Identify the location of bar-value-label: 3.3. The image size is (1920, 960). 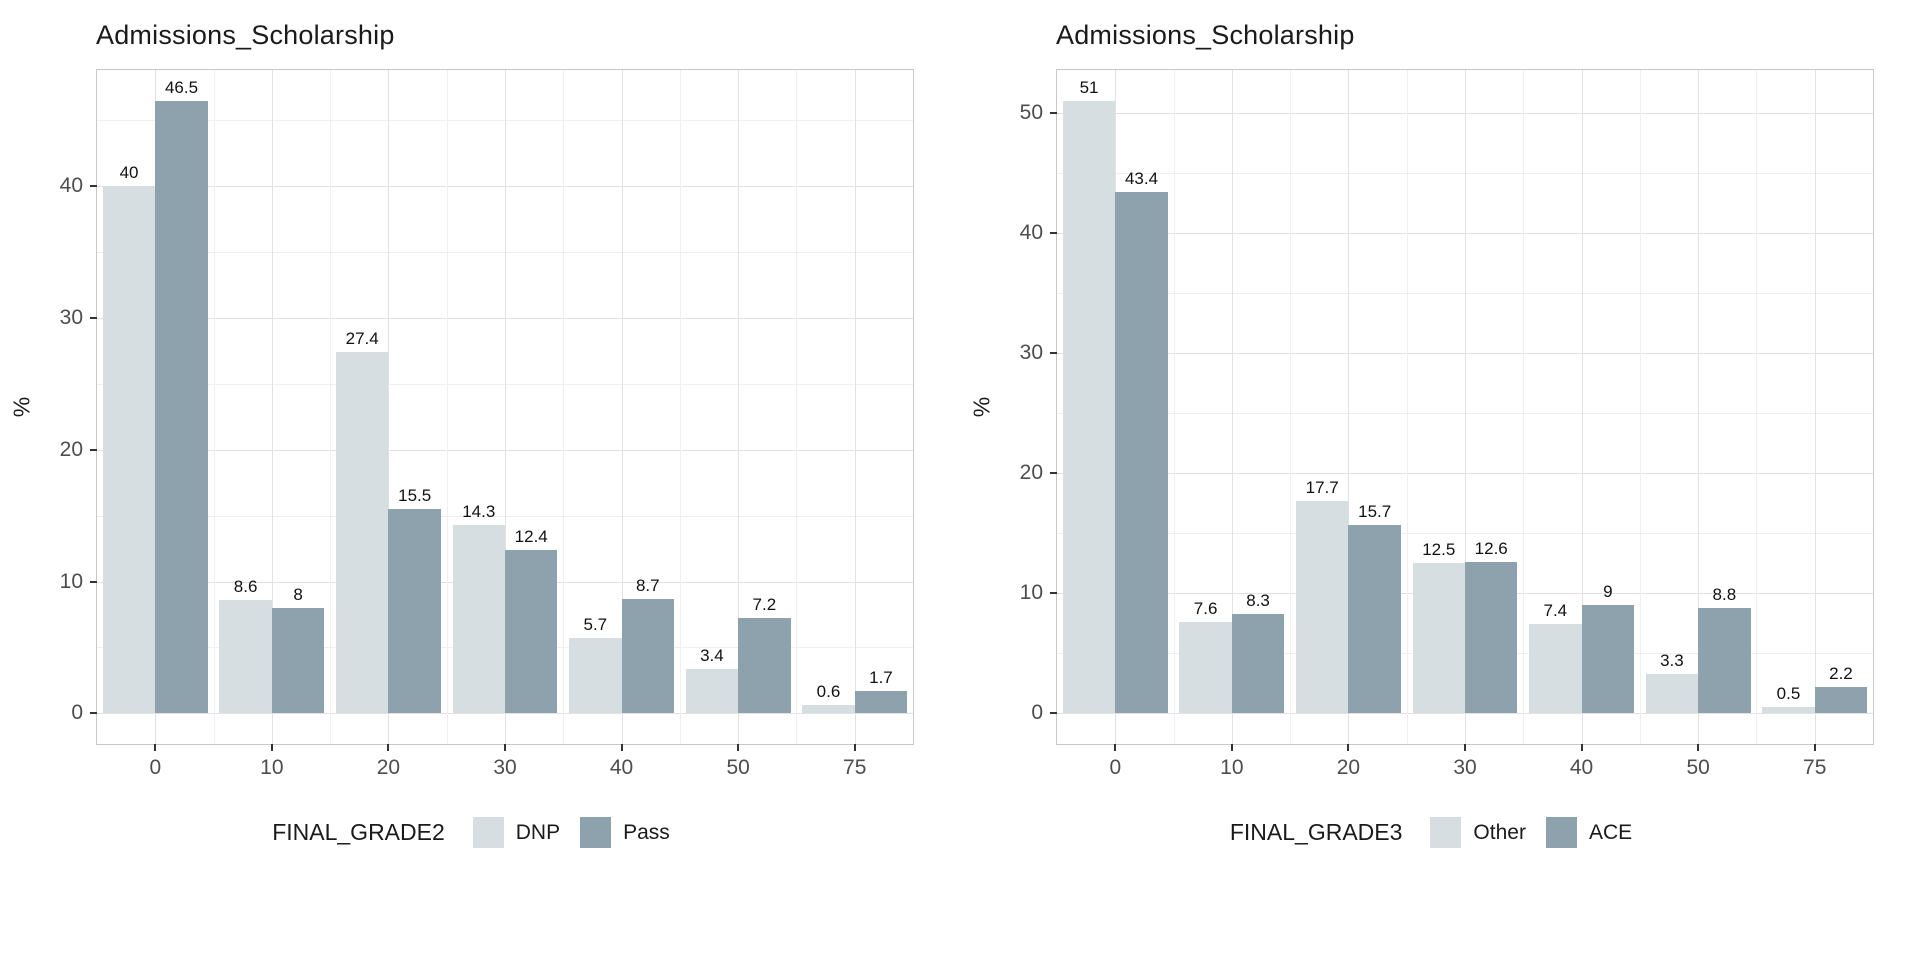
(1672, 660).